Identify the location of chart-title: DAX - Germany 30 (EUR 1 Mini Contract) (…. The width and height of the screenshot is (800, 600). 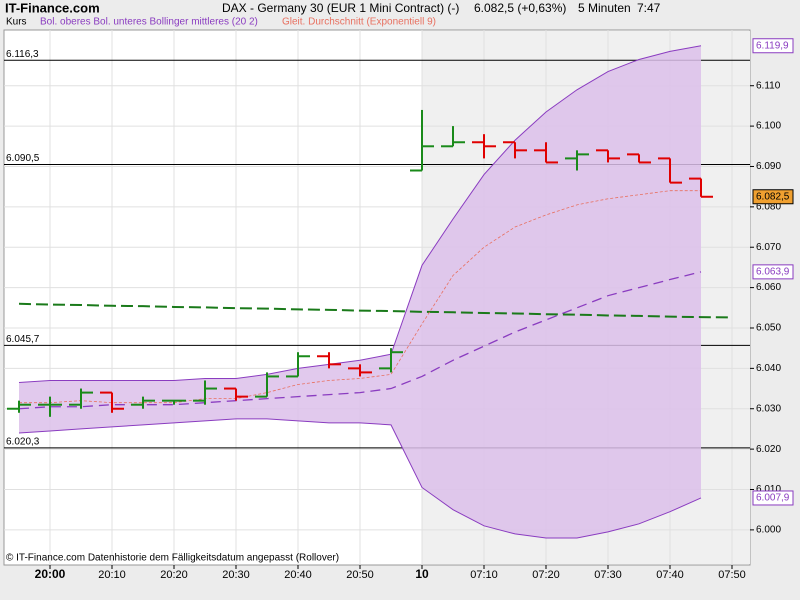
(340, 8).